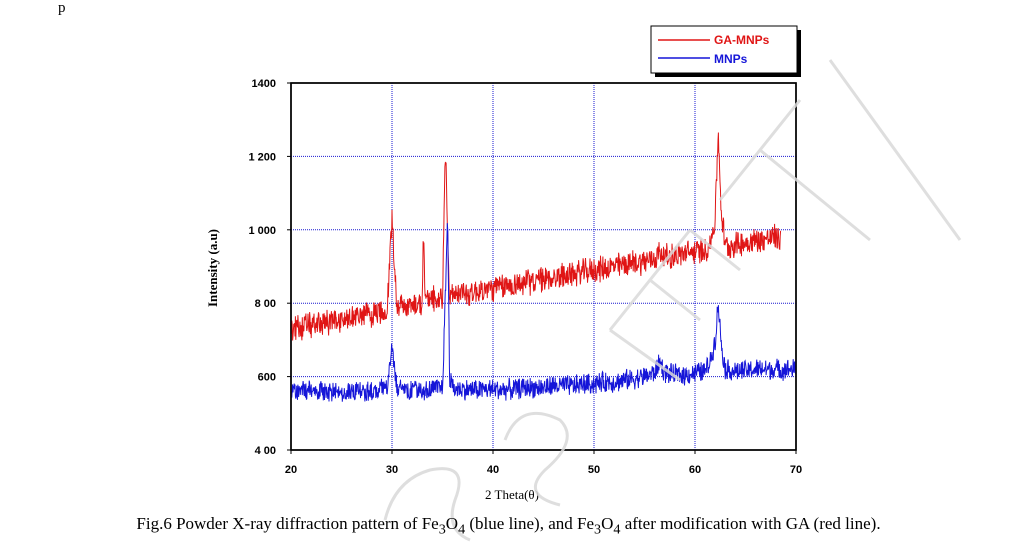  What do you see at coordinates (796, 470) in the screenshot?
I see `x-tick-label: 70` at bounding box center [796, 470].